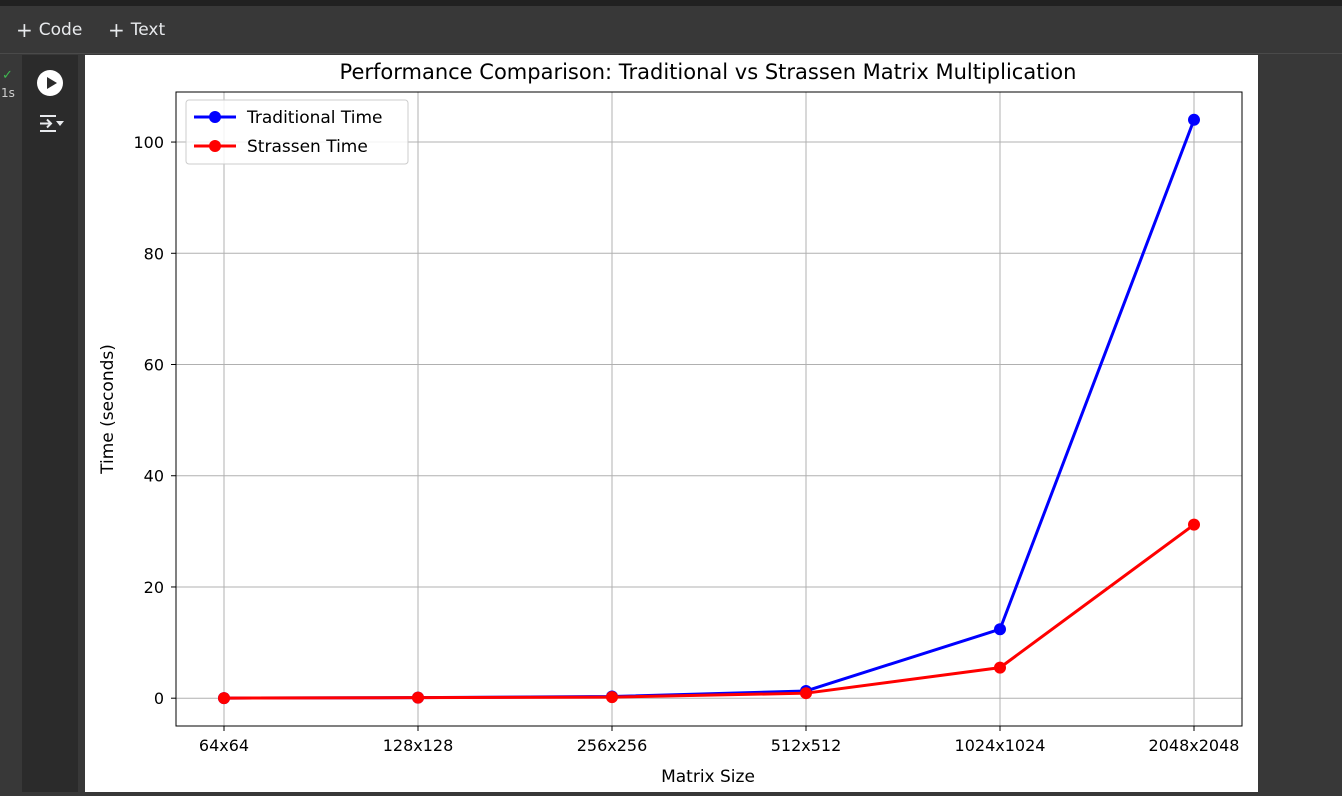 The image size is (1342, 796). Describe the element at coordinates (307, 147) in the screenshot. I see `legend-label: Strassen Time` at that location.